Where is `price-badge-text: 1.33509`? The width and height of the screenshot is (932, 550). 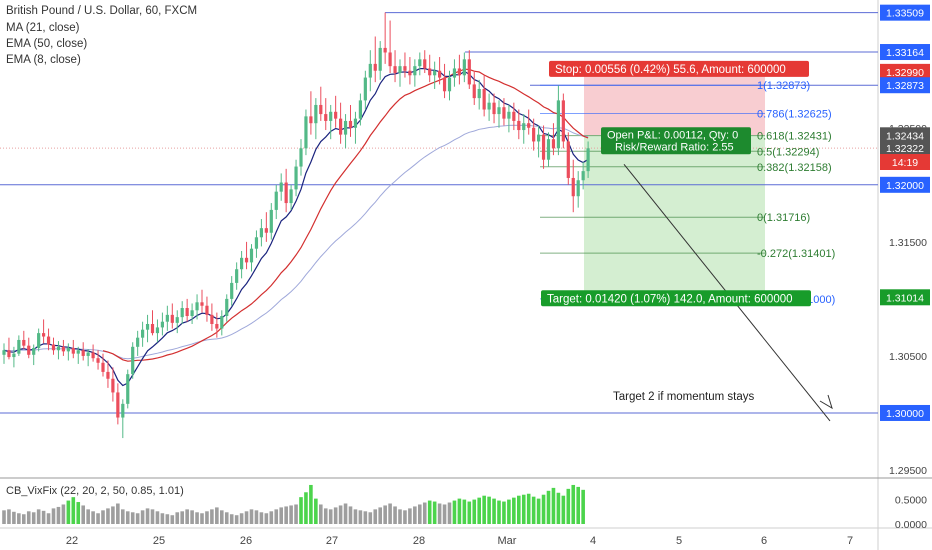 price-badge-text: 1.33509 is located at coordinates (905, 14).